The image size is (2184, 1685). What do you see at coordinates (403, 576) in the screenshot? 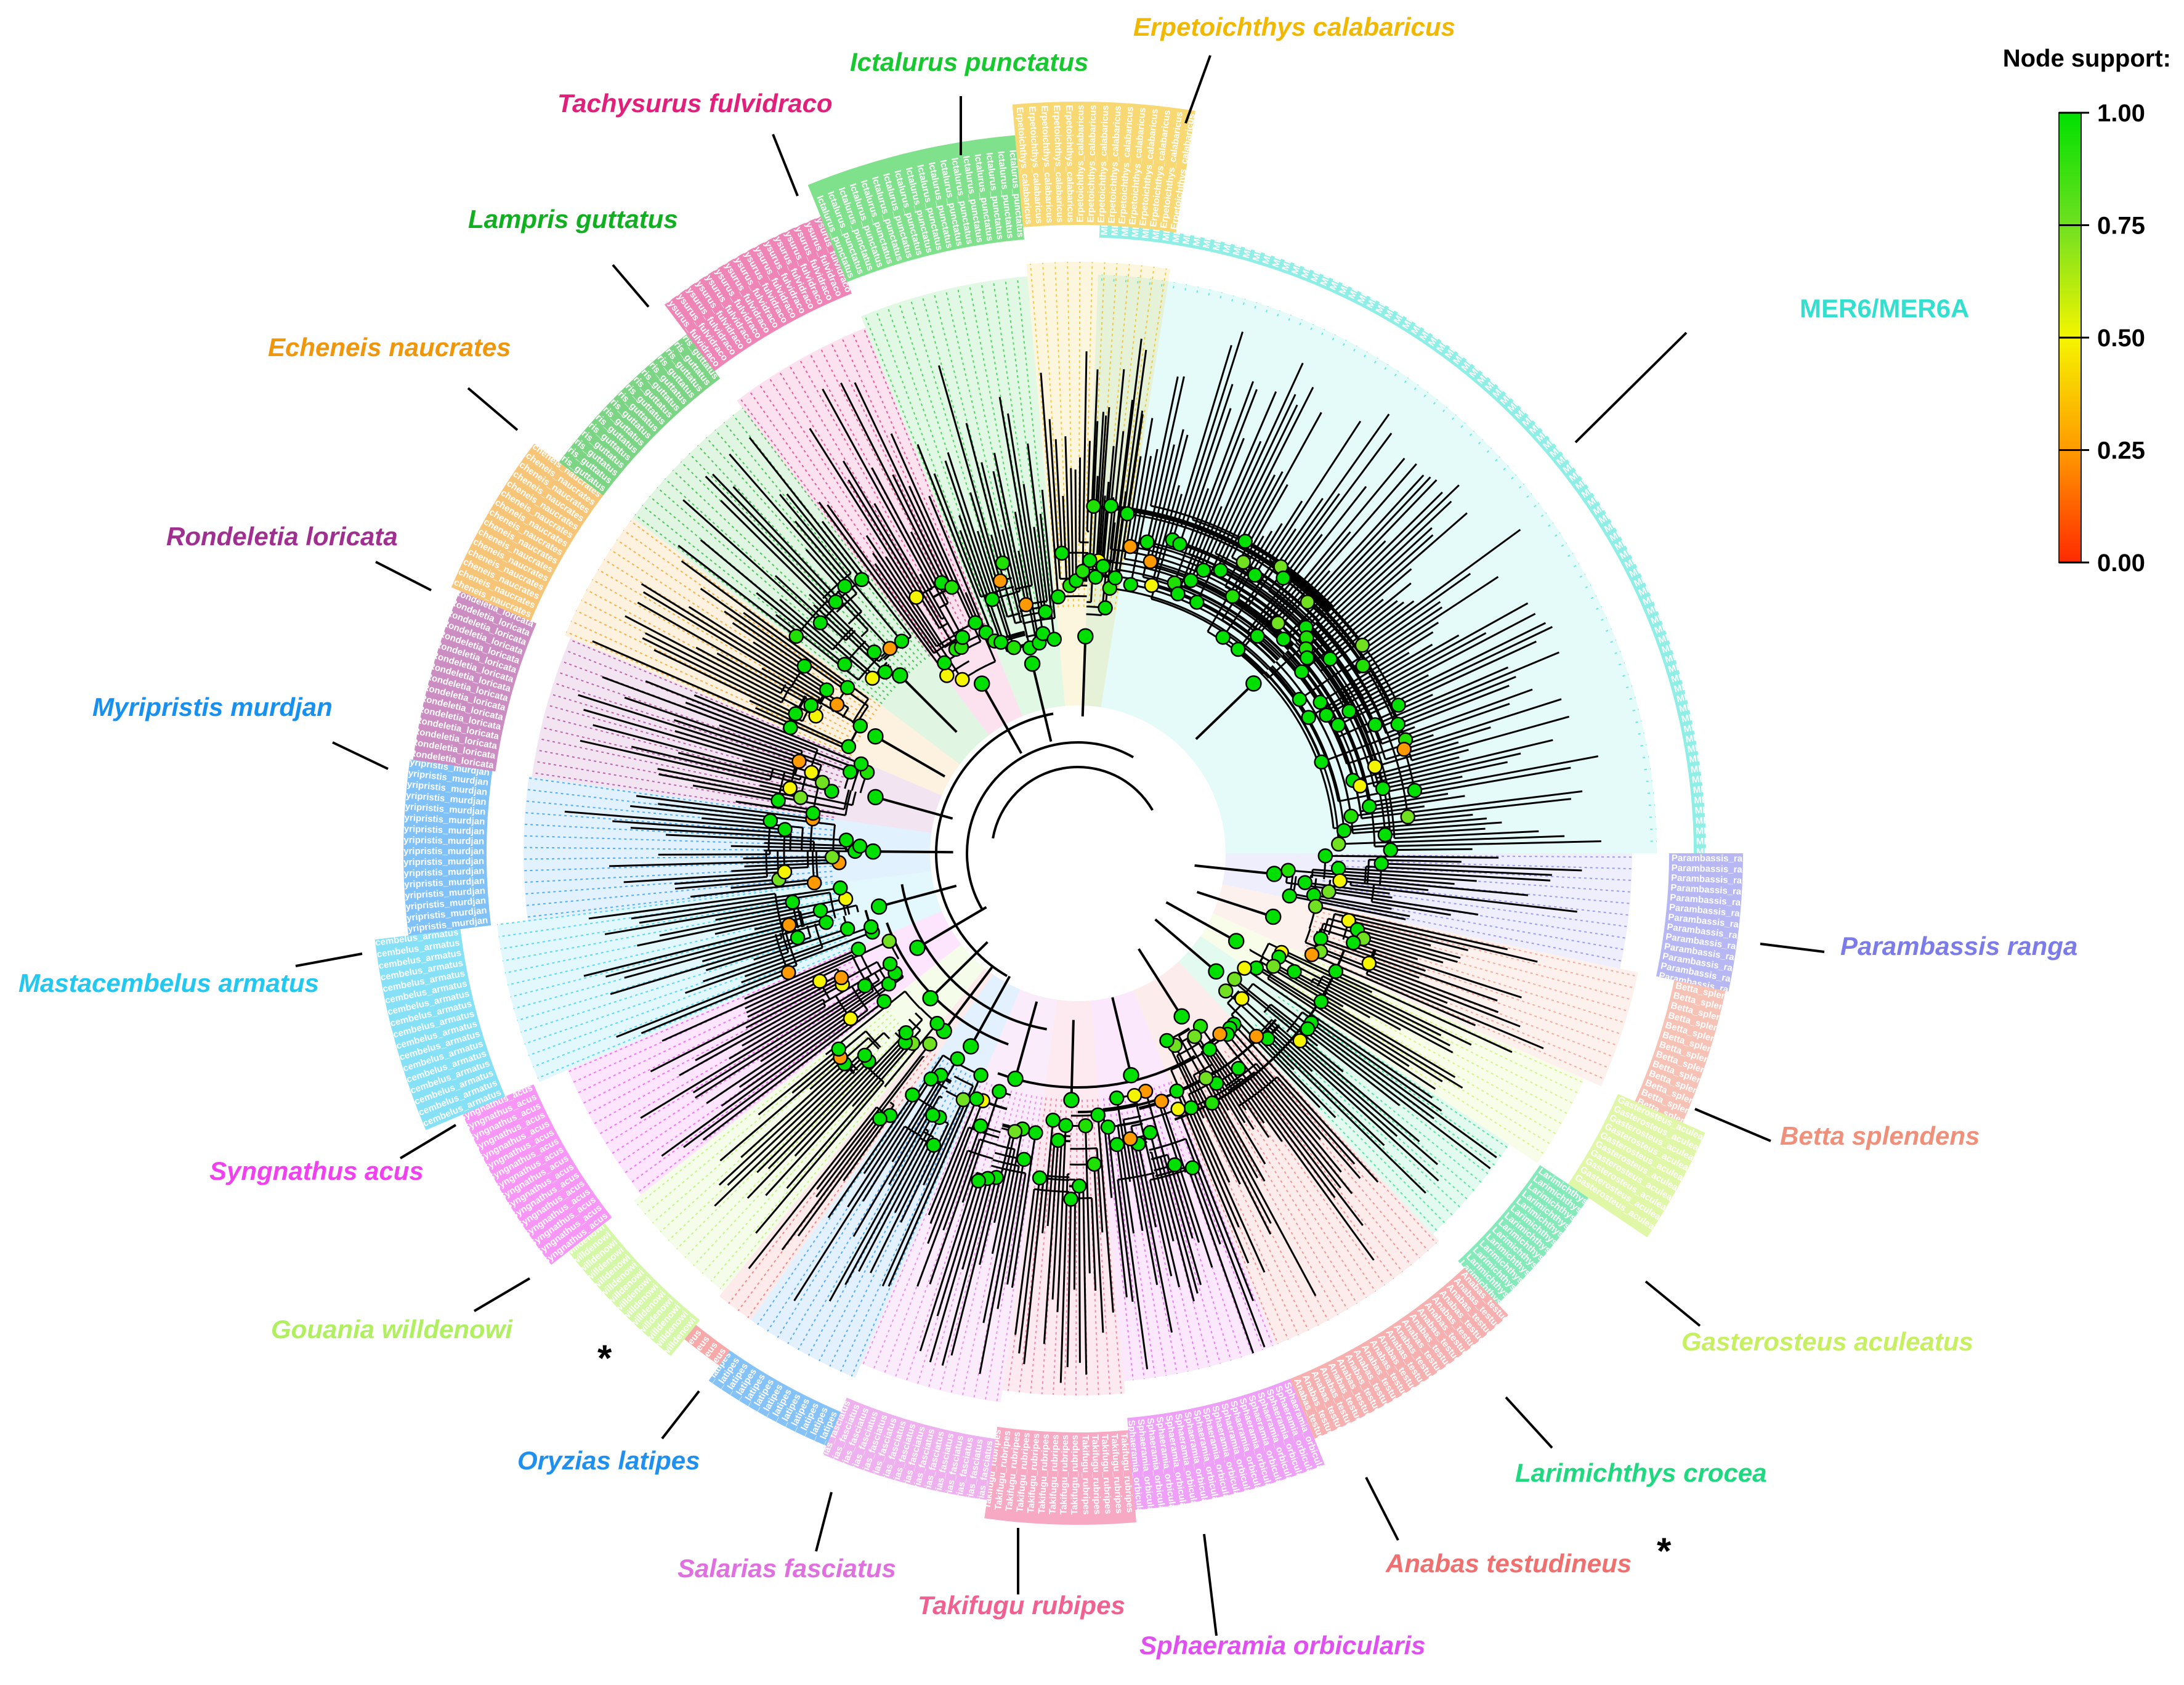
I see `callout-line-rondeletia` at bounding box center [403, 576].